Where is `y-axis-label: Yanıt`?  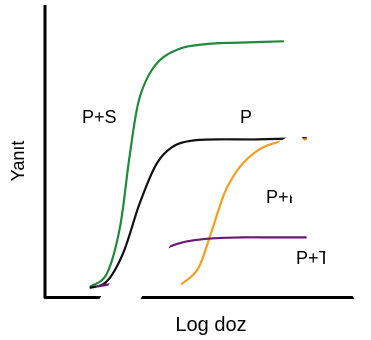 y-axis-label: Yanıt is located at coordinates (18, 161).